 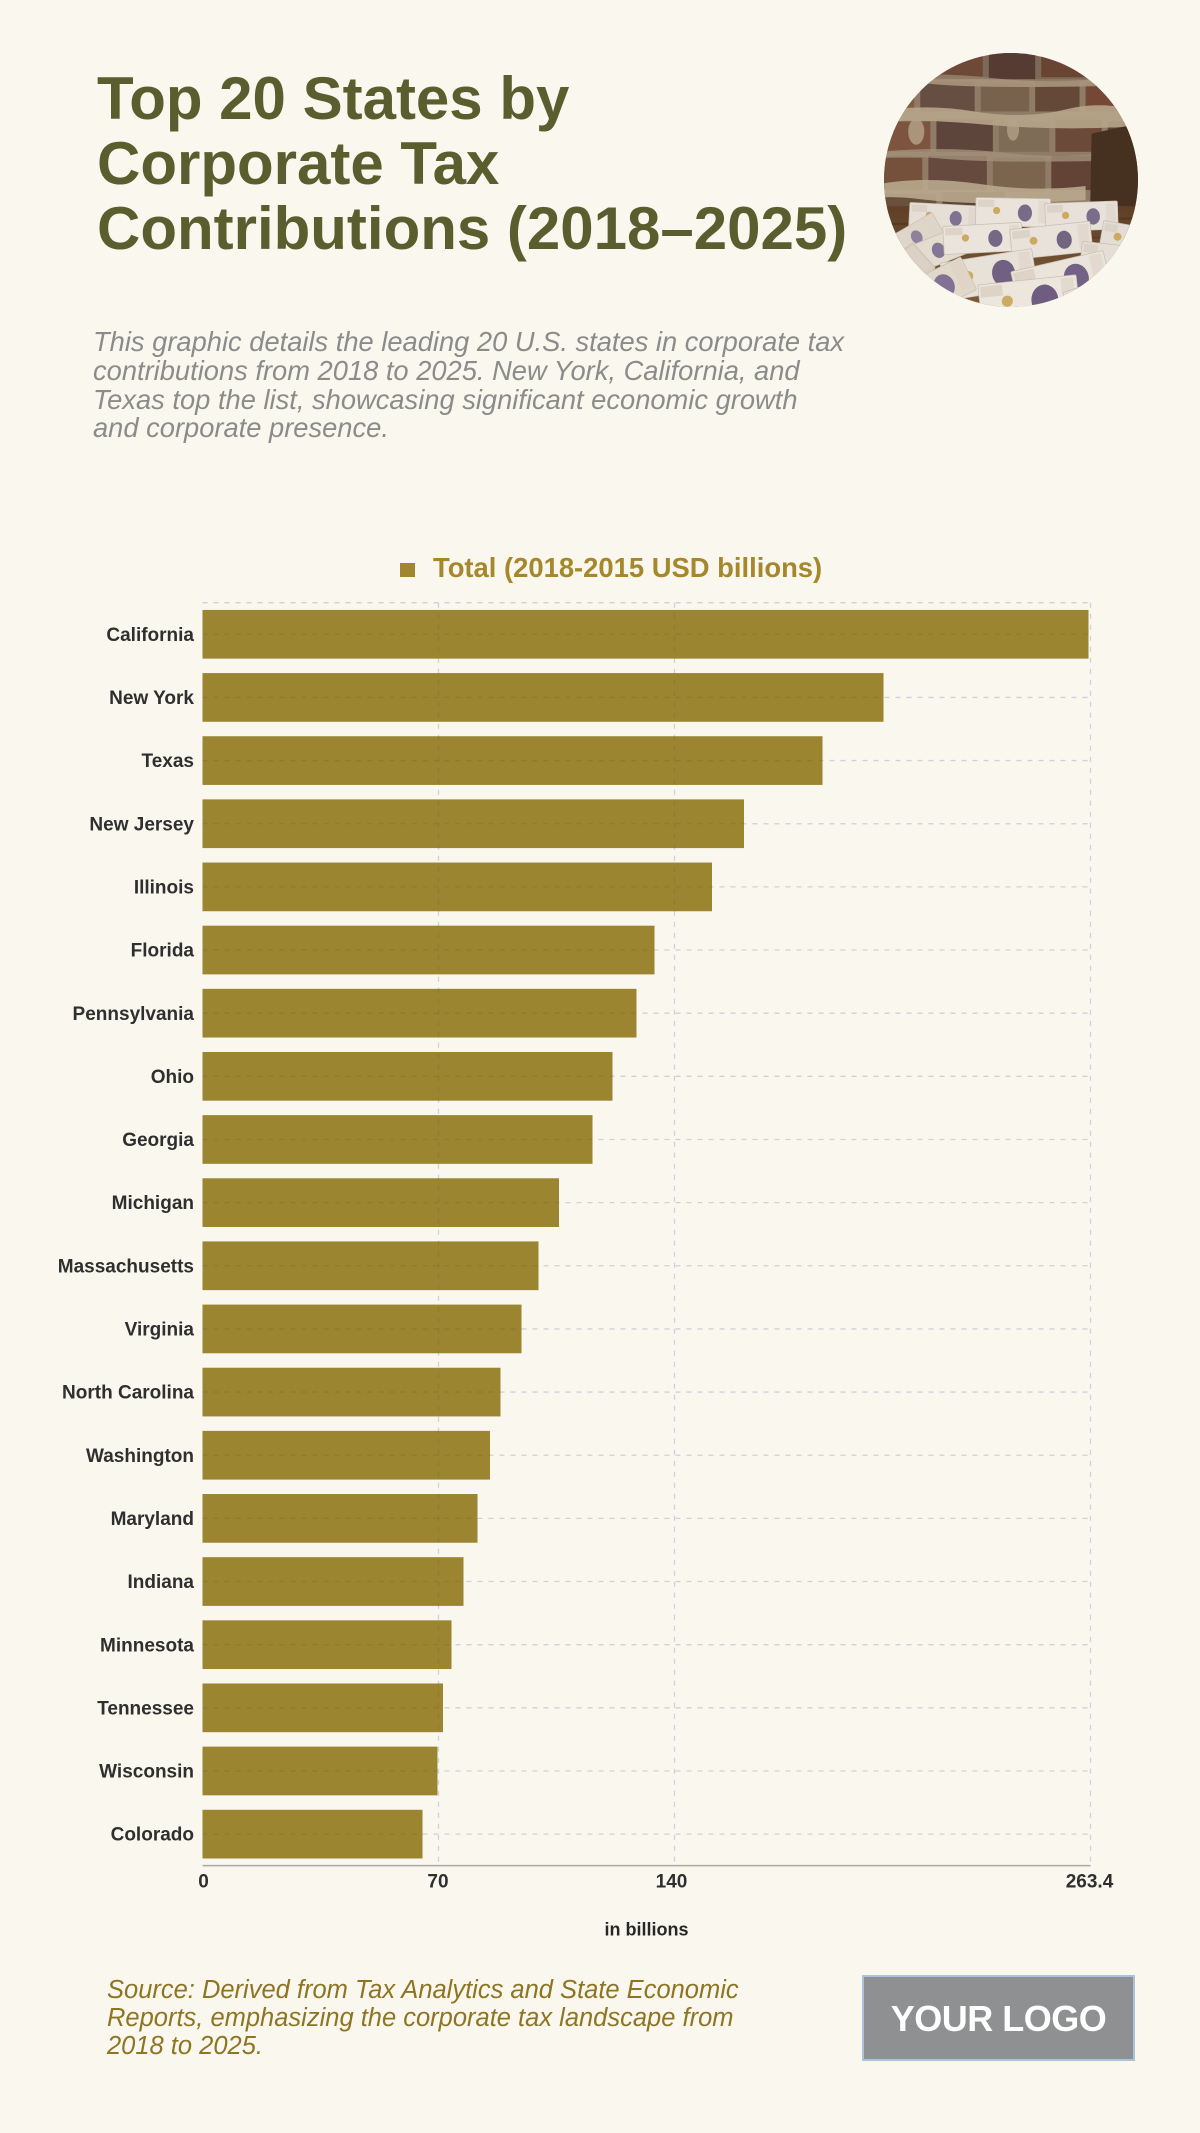 What do you see at coordinates (146, 1772) in the screenshot?
I see `svg-text: Wisconsin` at bounding box center [146, 1772].